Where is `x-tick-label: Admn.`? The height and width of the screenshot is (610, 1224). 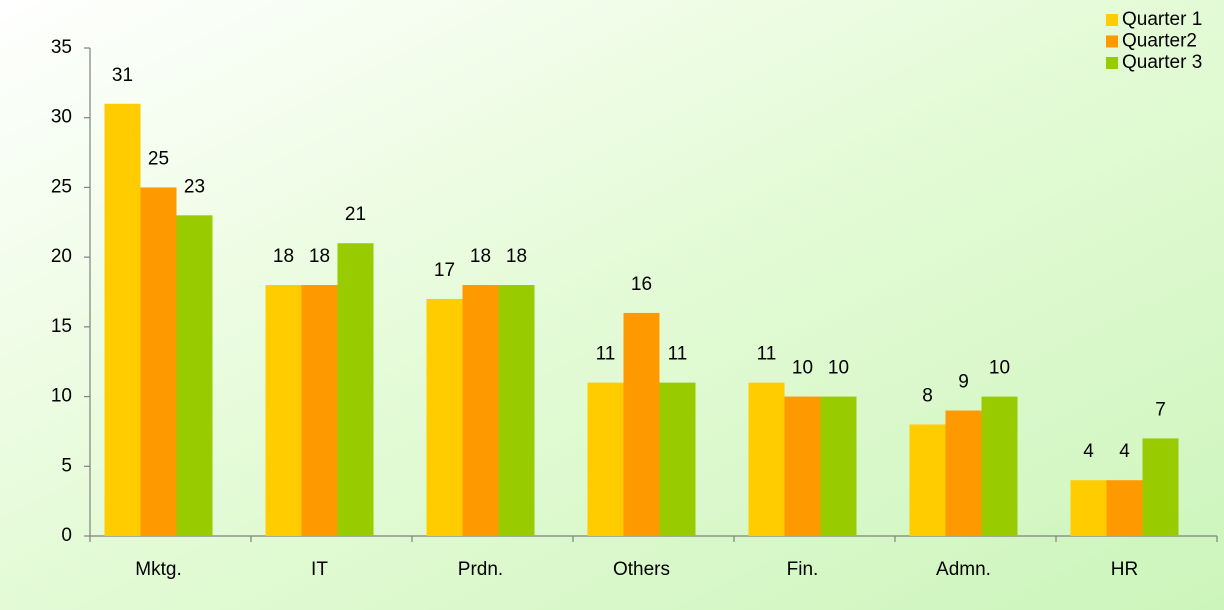 x-tick-label: Admn. is located at coordinates (963, 569).